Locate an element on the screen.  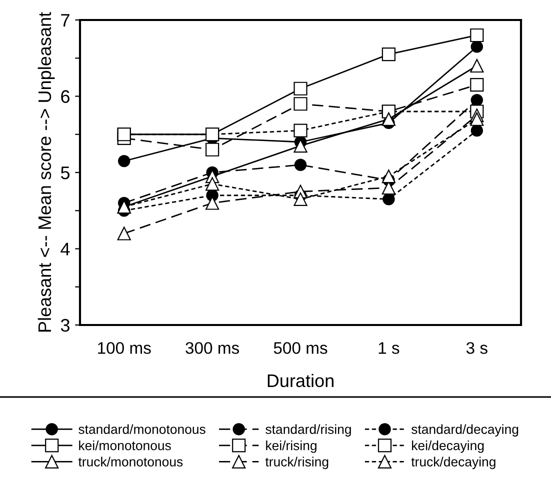
x-tick-label: 3 s is located at coordinates (477, 348).